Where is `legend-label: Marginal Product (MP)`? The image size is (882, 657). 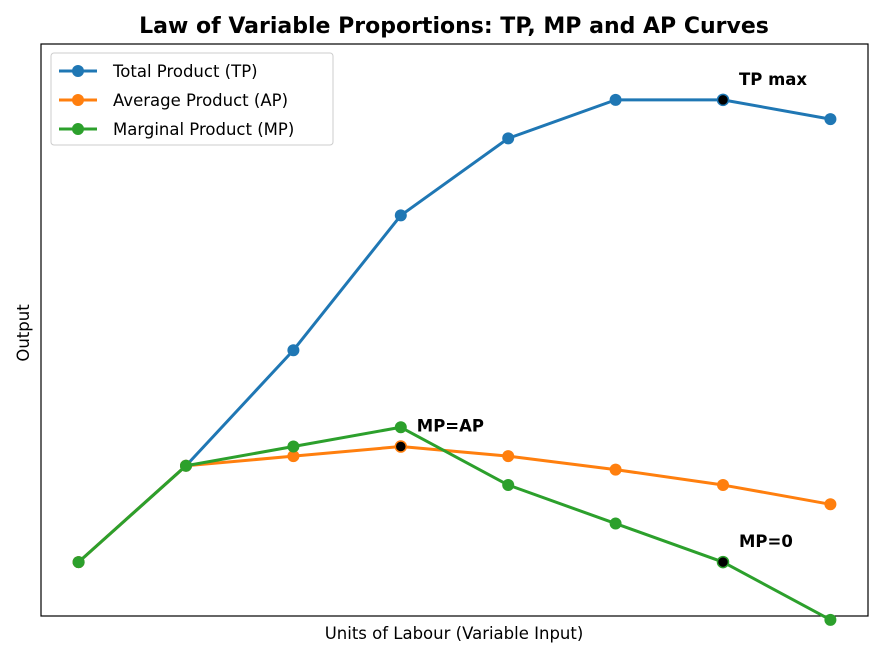
legend-label: Marginal Product (MP) is located at coordinates (203, 129).